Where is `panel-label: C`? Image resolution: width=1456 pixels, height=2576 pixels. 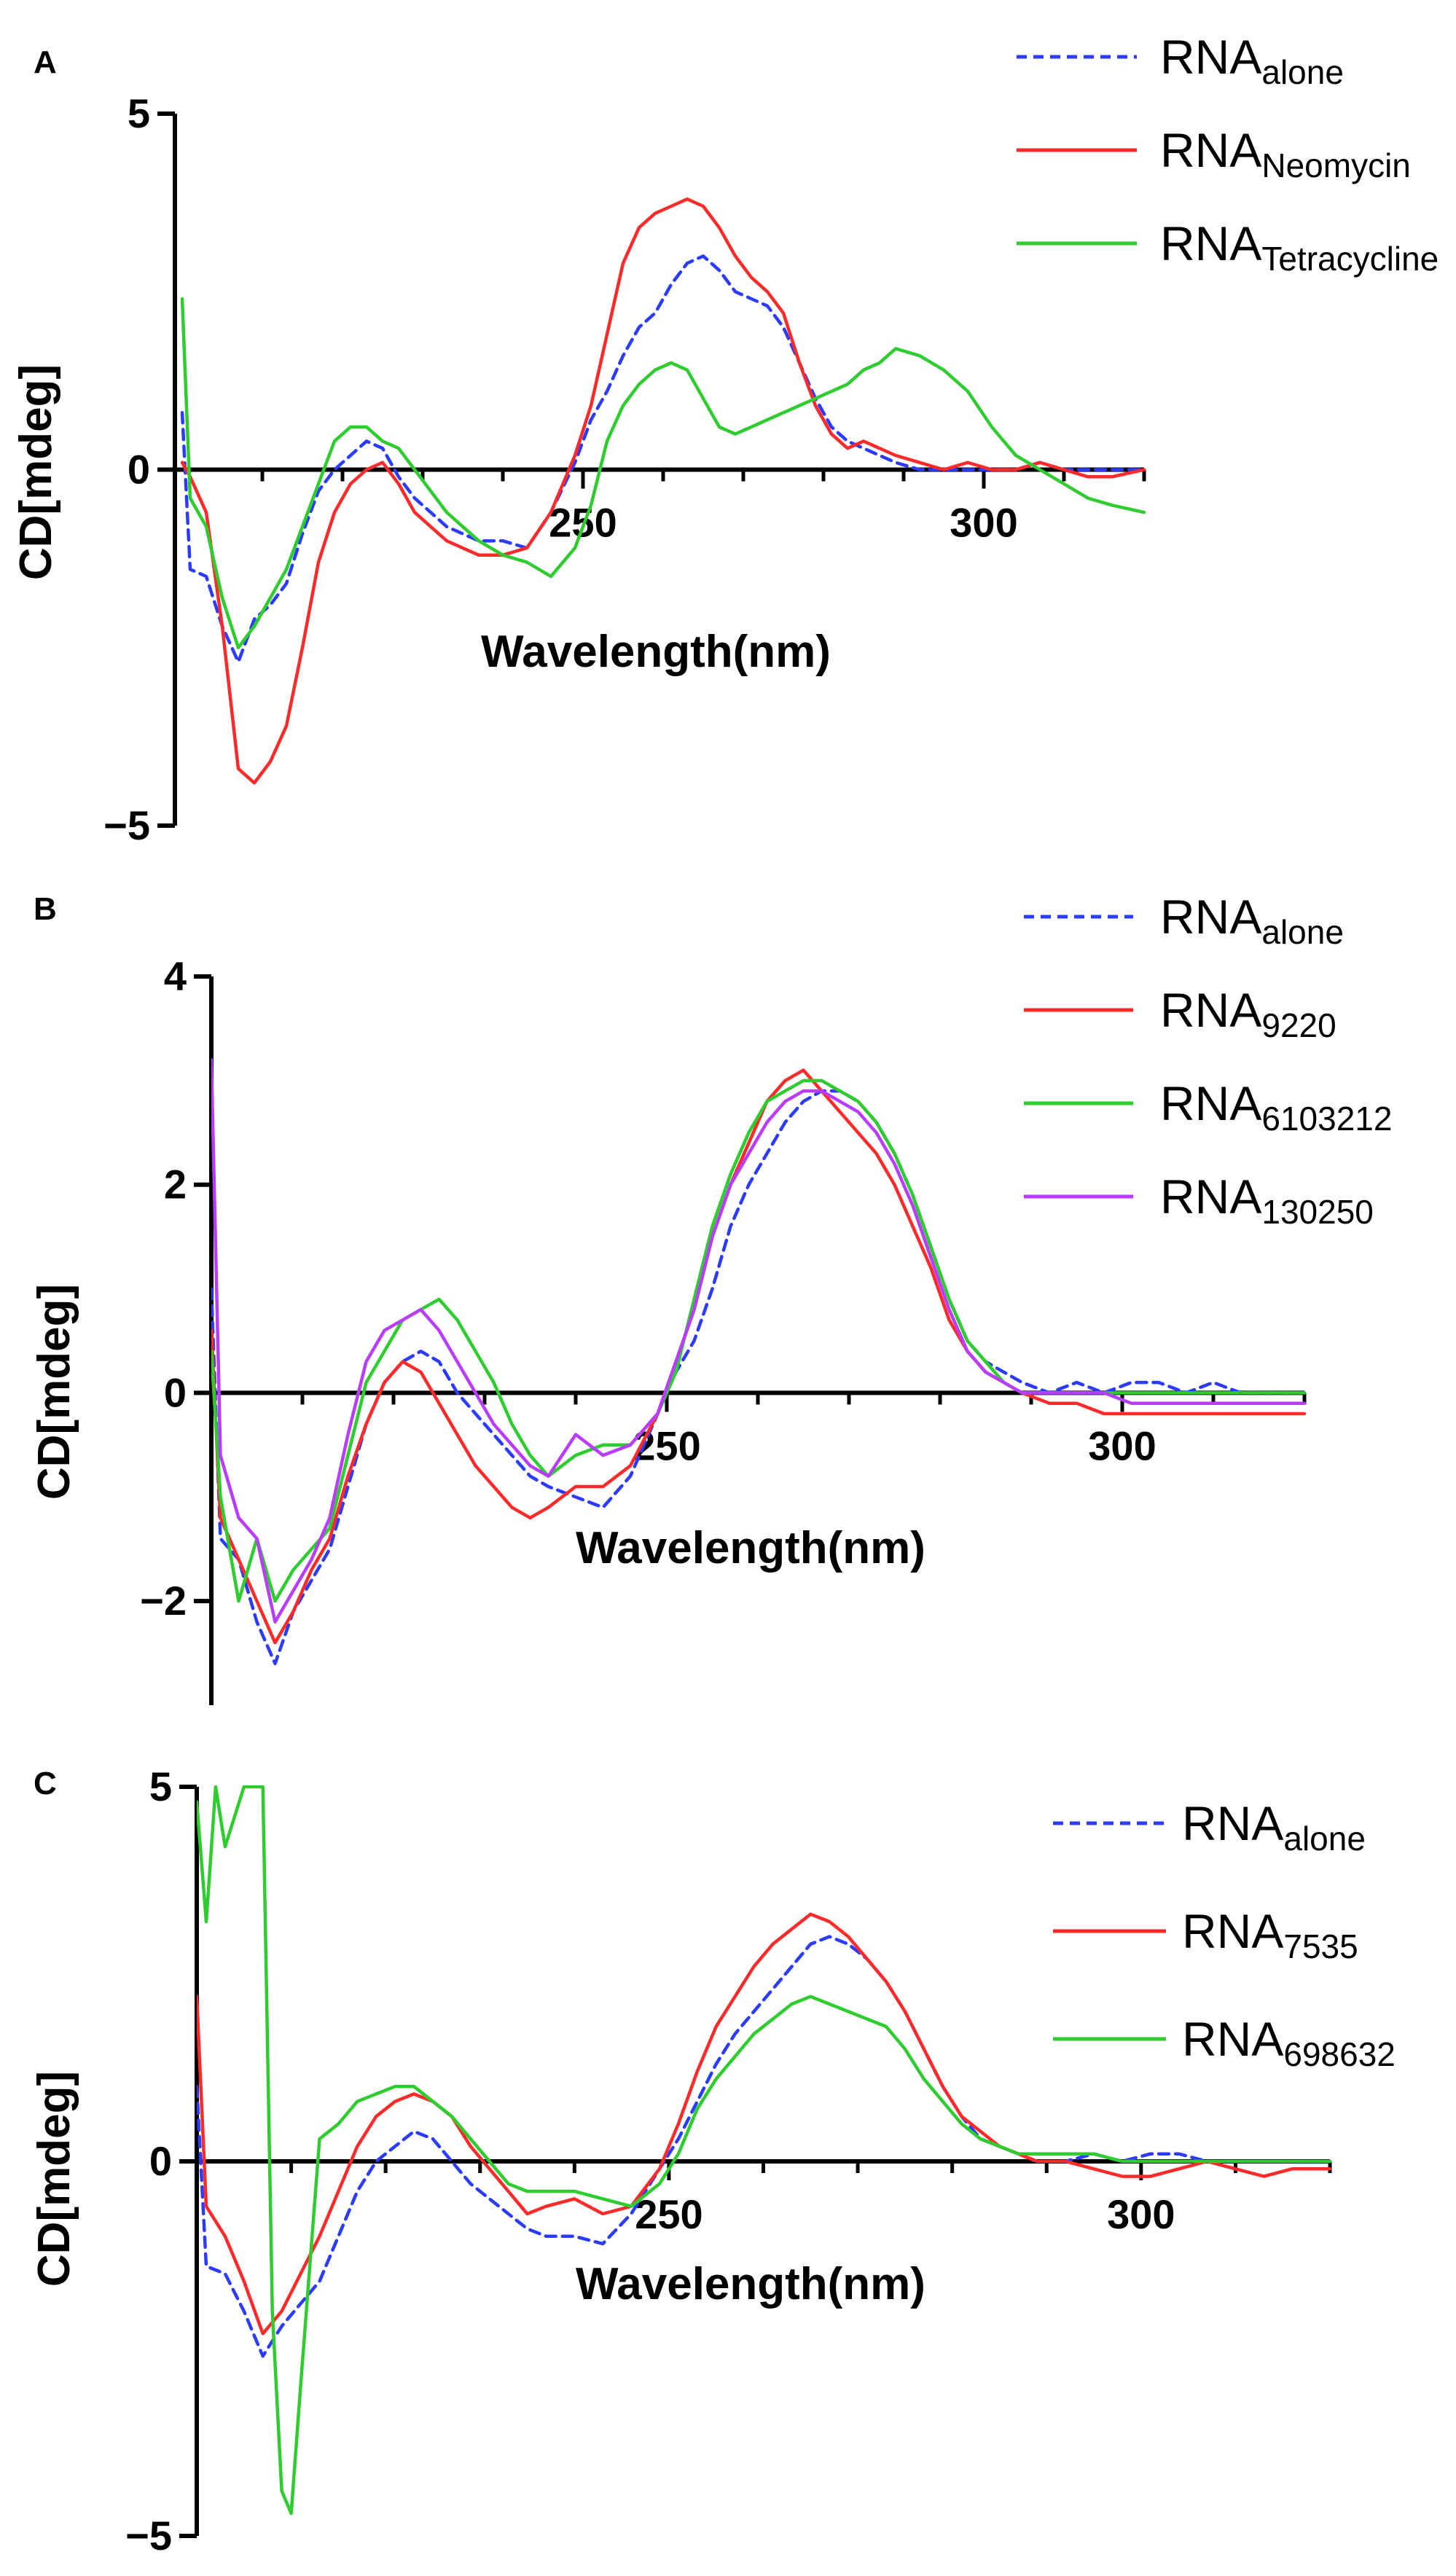
panel-label: C is located at coordinates (45, 1783).